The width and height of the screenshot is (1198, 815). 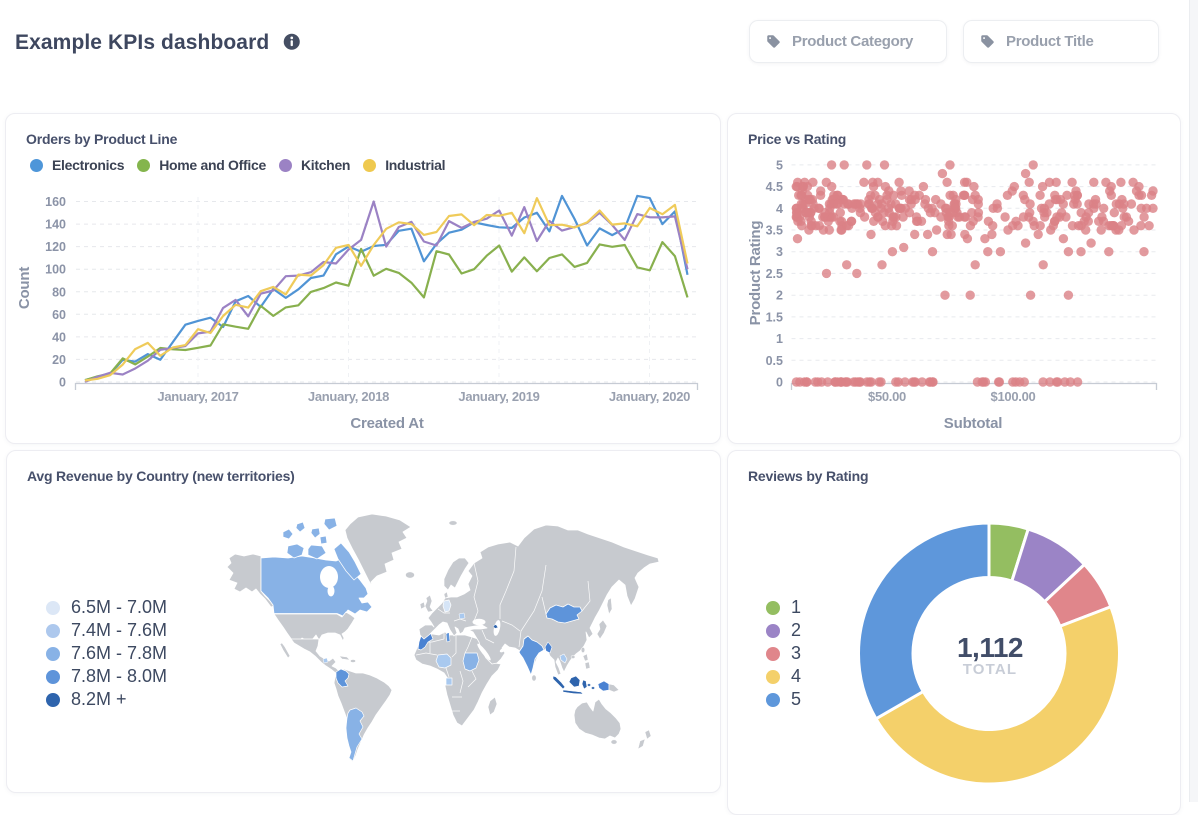 I want to click on svg-text: 3, so click(x=779, y=252).